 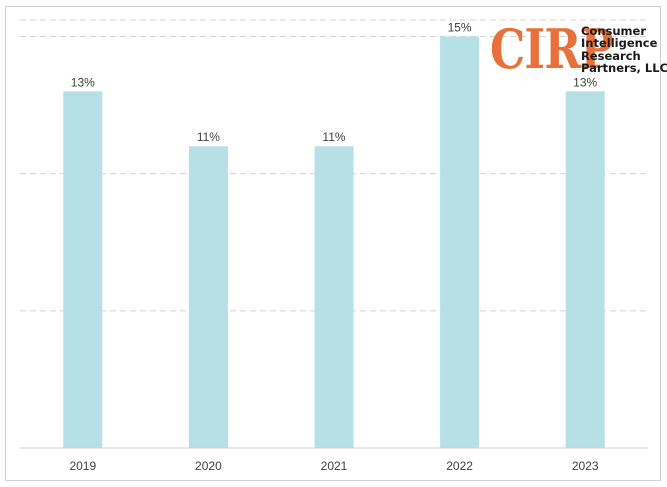 I want to click on bar-2020, so click(x=208, y=297).